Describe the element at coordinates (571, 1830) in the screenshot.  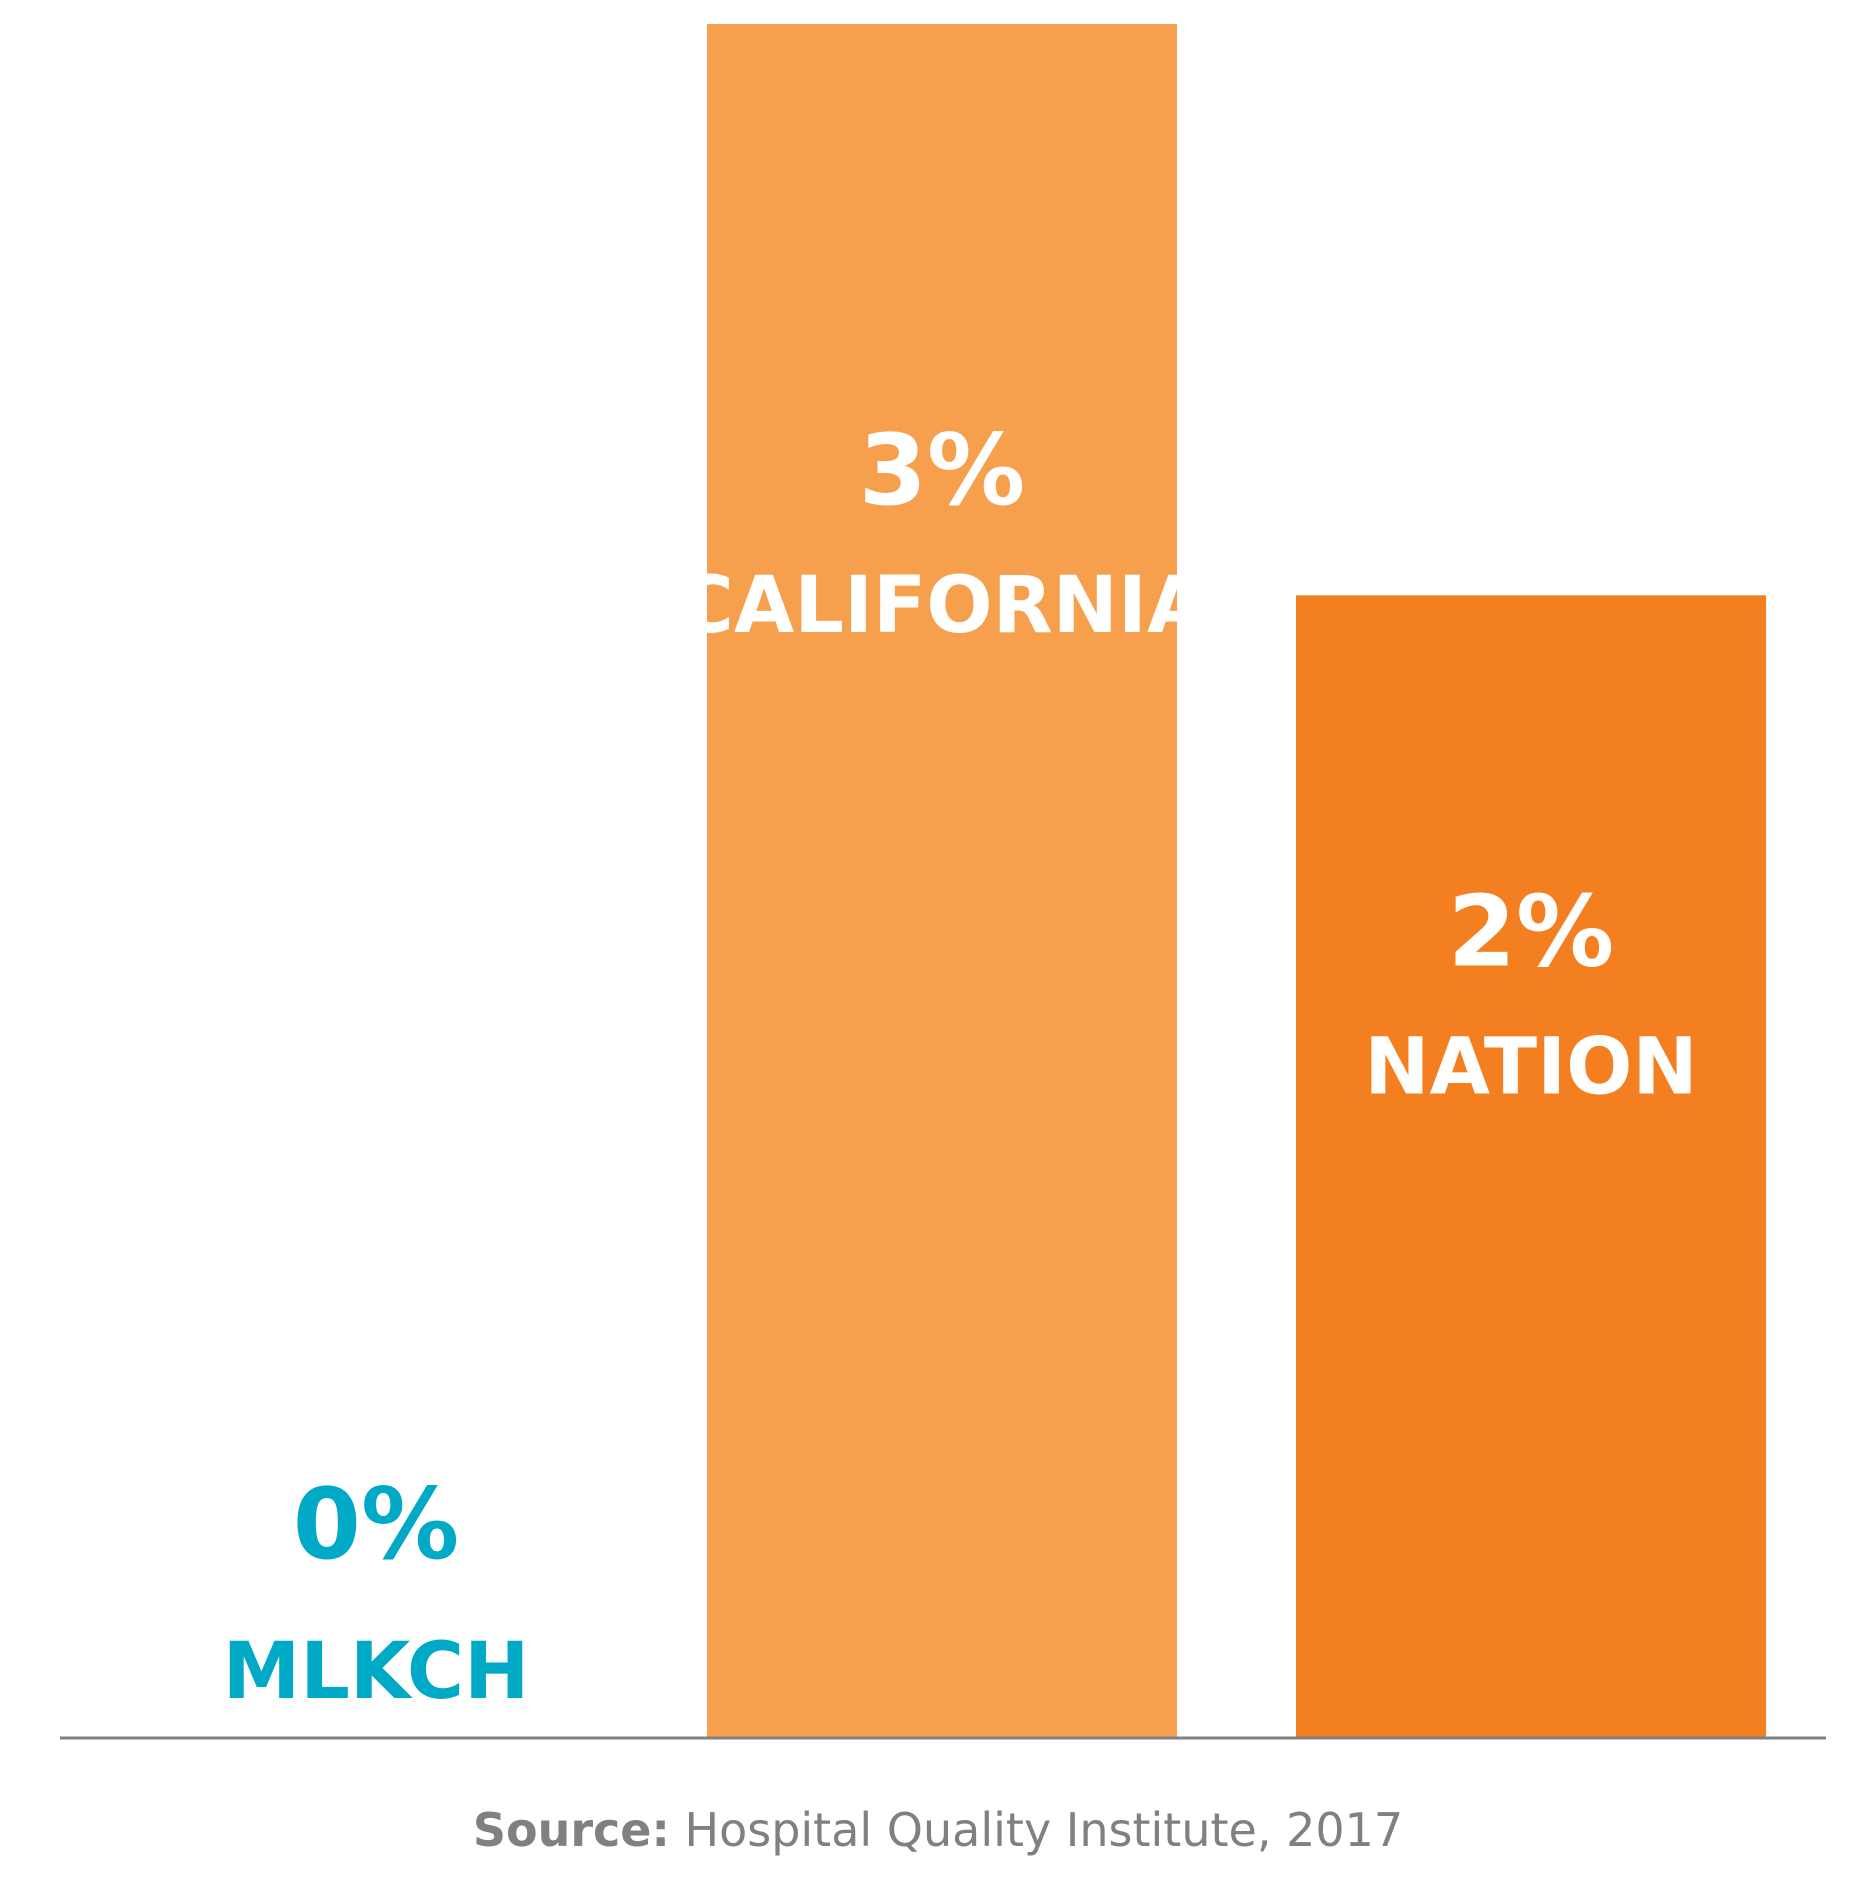
I see `source-label: Source:` at that location.